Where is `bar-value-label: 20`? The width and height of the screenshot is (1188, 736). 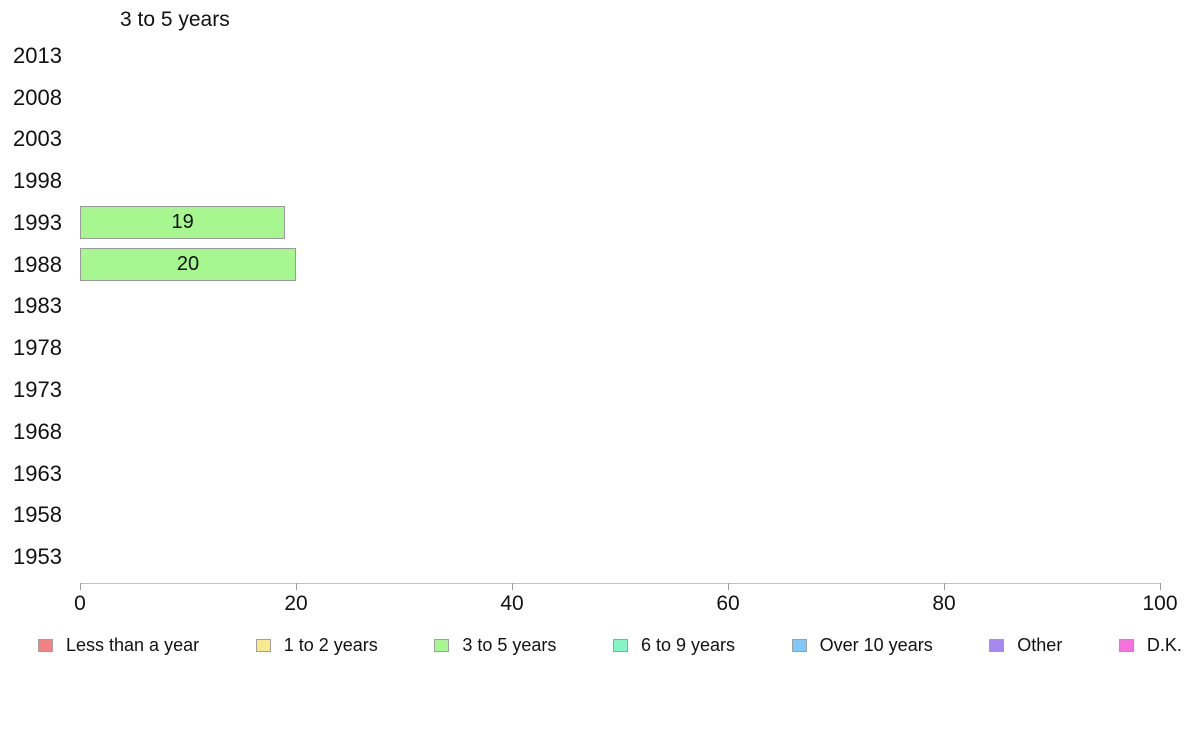
bar-value-label: 20 is located at coordinates (188, 264).